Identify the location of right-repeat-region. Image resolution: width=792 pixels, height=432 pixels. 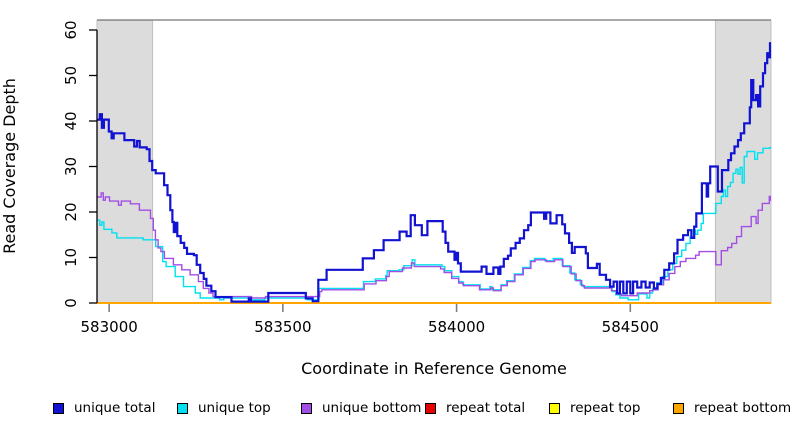
(743, 162).